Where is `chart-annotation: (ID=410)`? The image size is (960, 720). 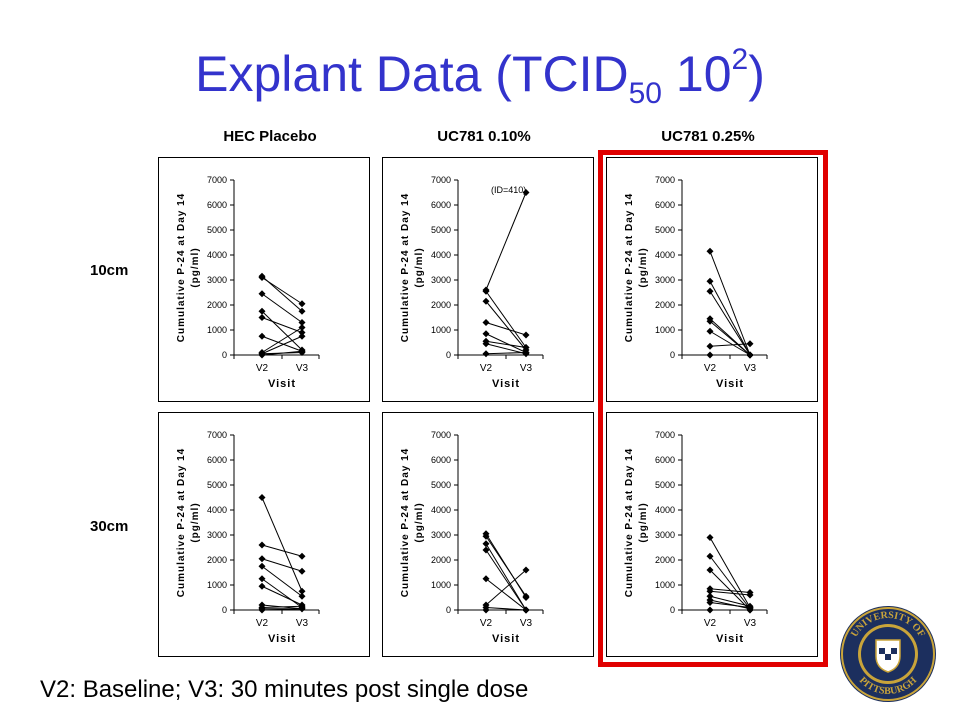
chart-annotation: (ID=410) is located at coordinates (508, 190).